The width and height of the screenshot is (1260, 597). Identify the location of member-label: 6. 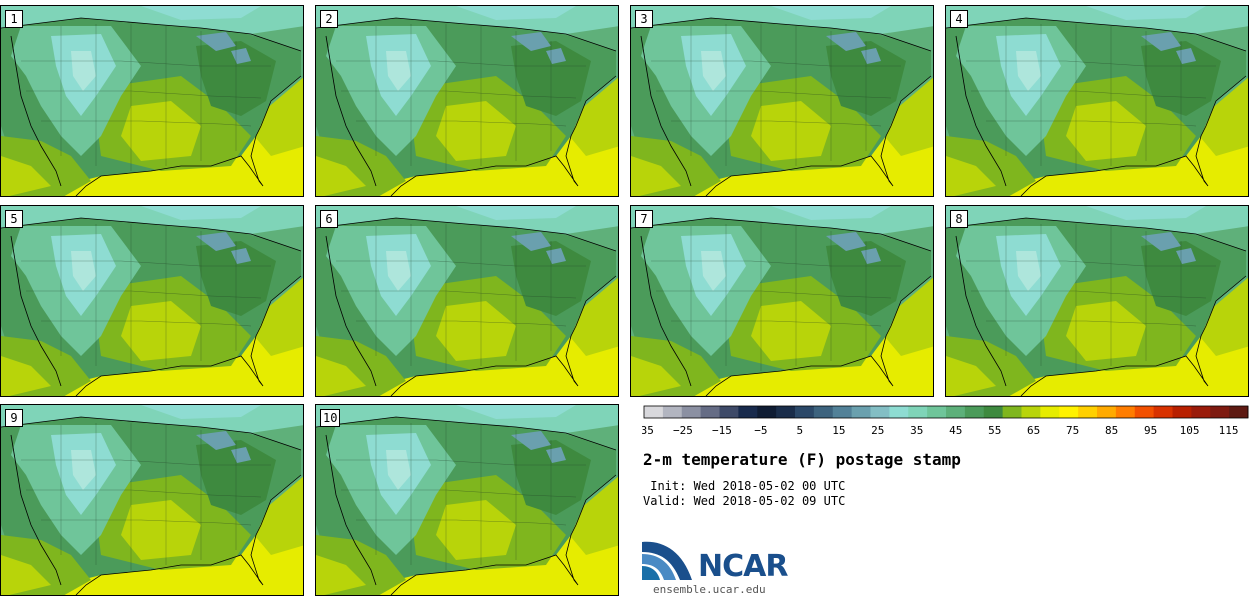
(329, 219).